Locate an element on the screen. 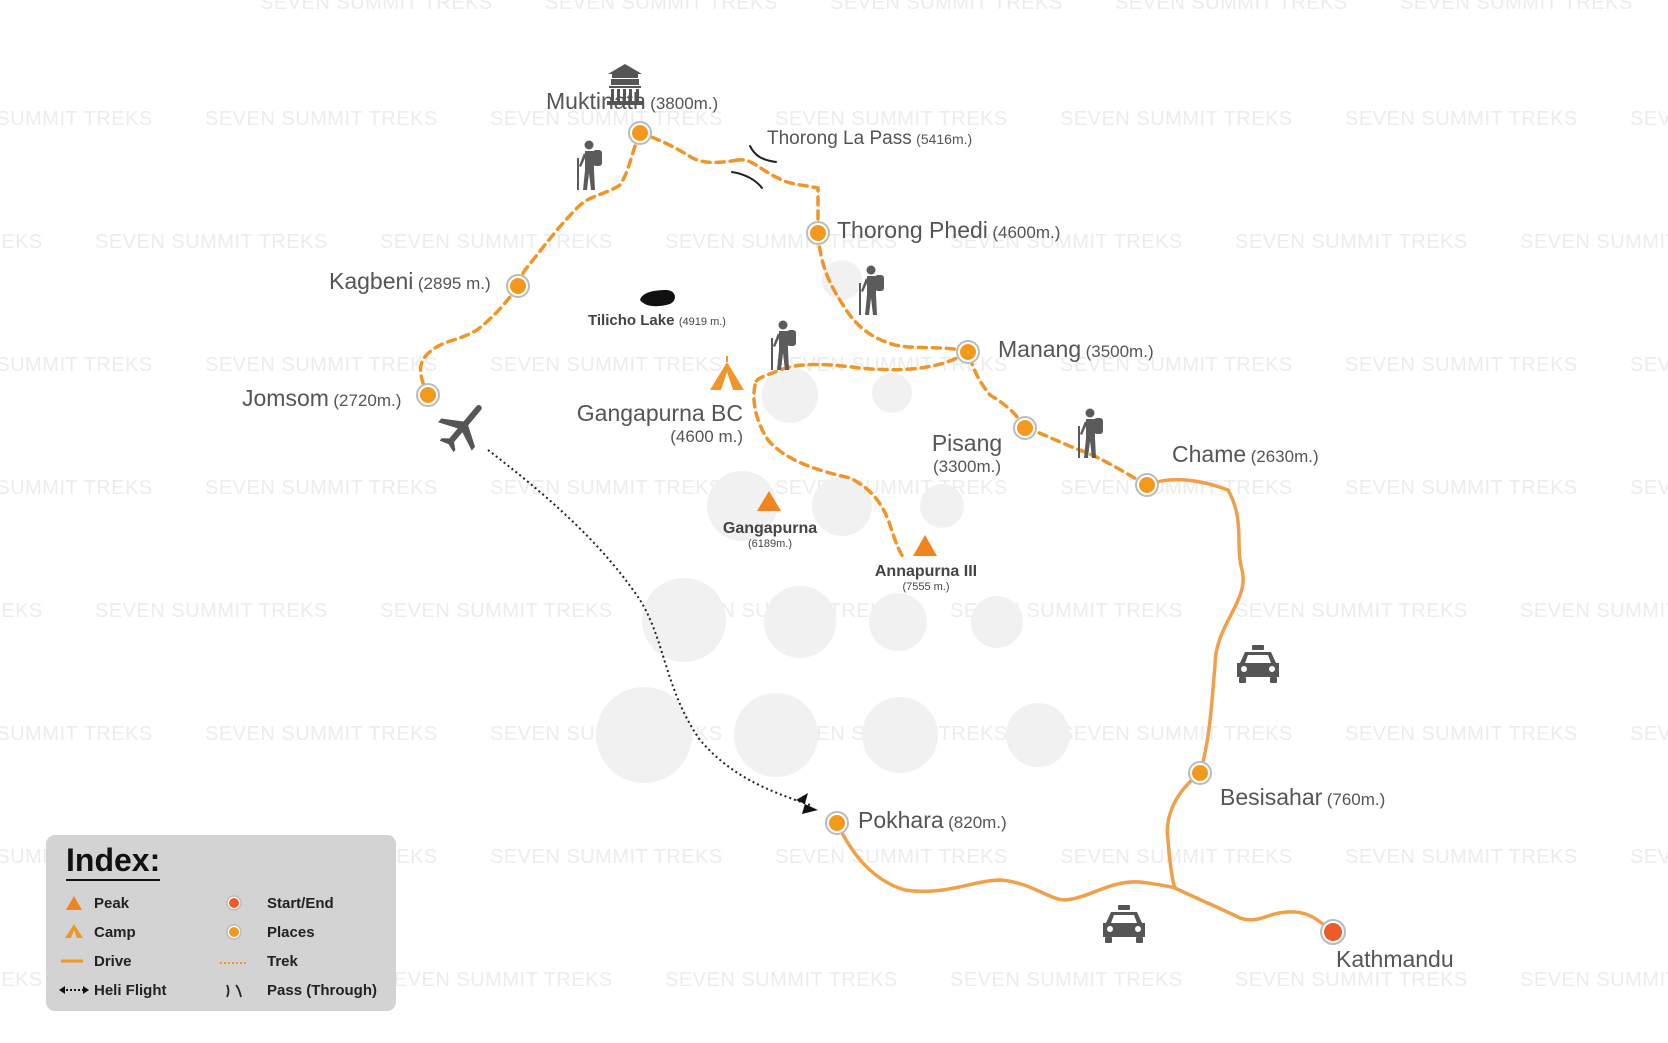 The image size is (1668, 1043). place-elevation: (4600 m.) is located at coordinates (706, 436).